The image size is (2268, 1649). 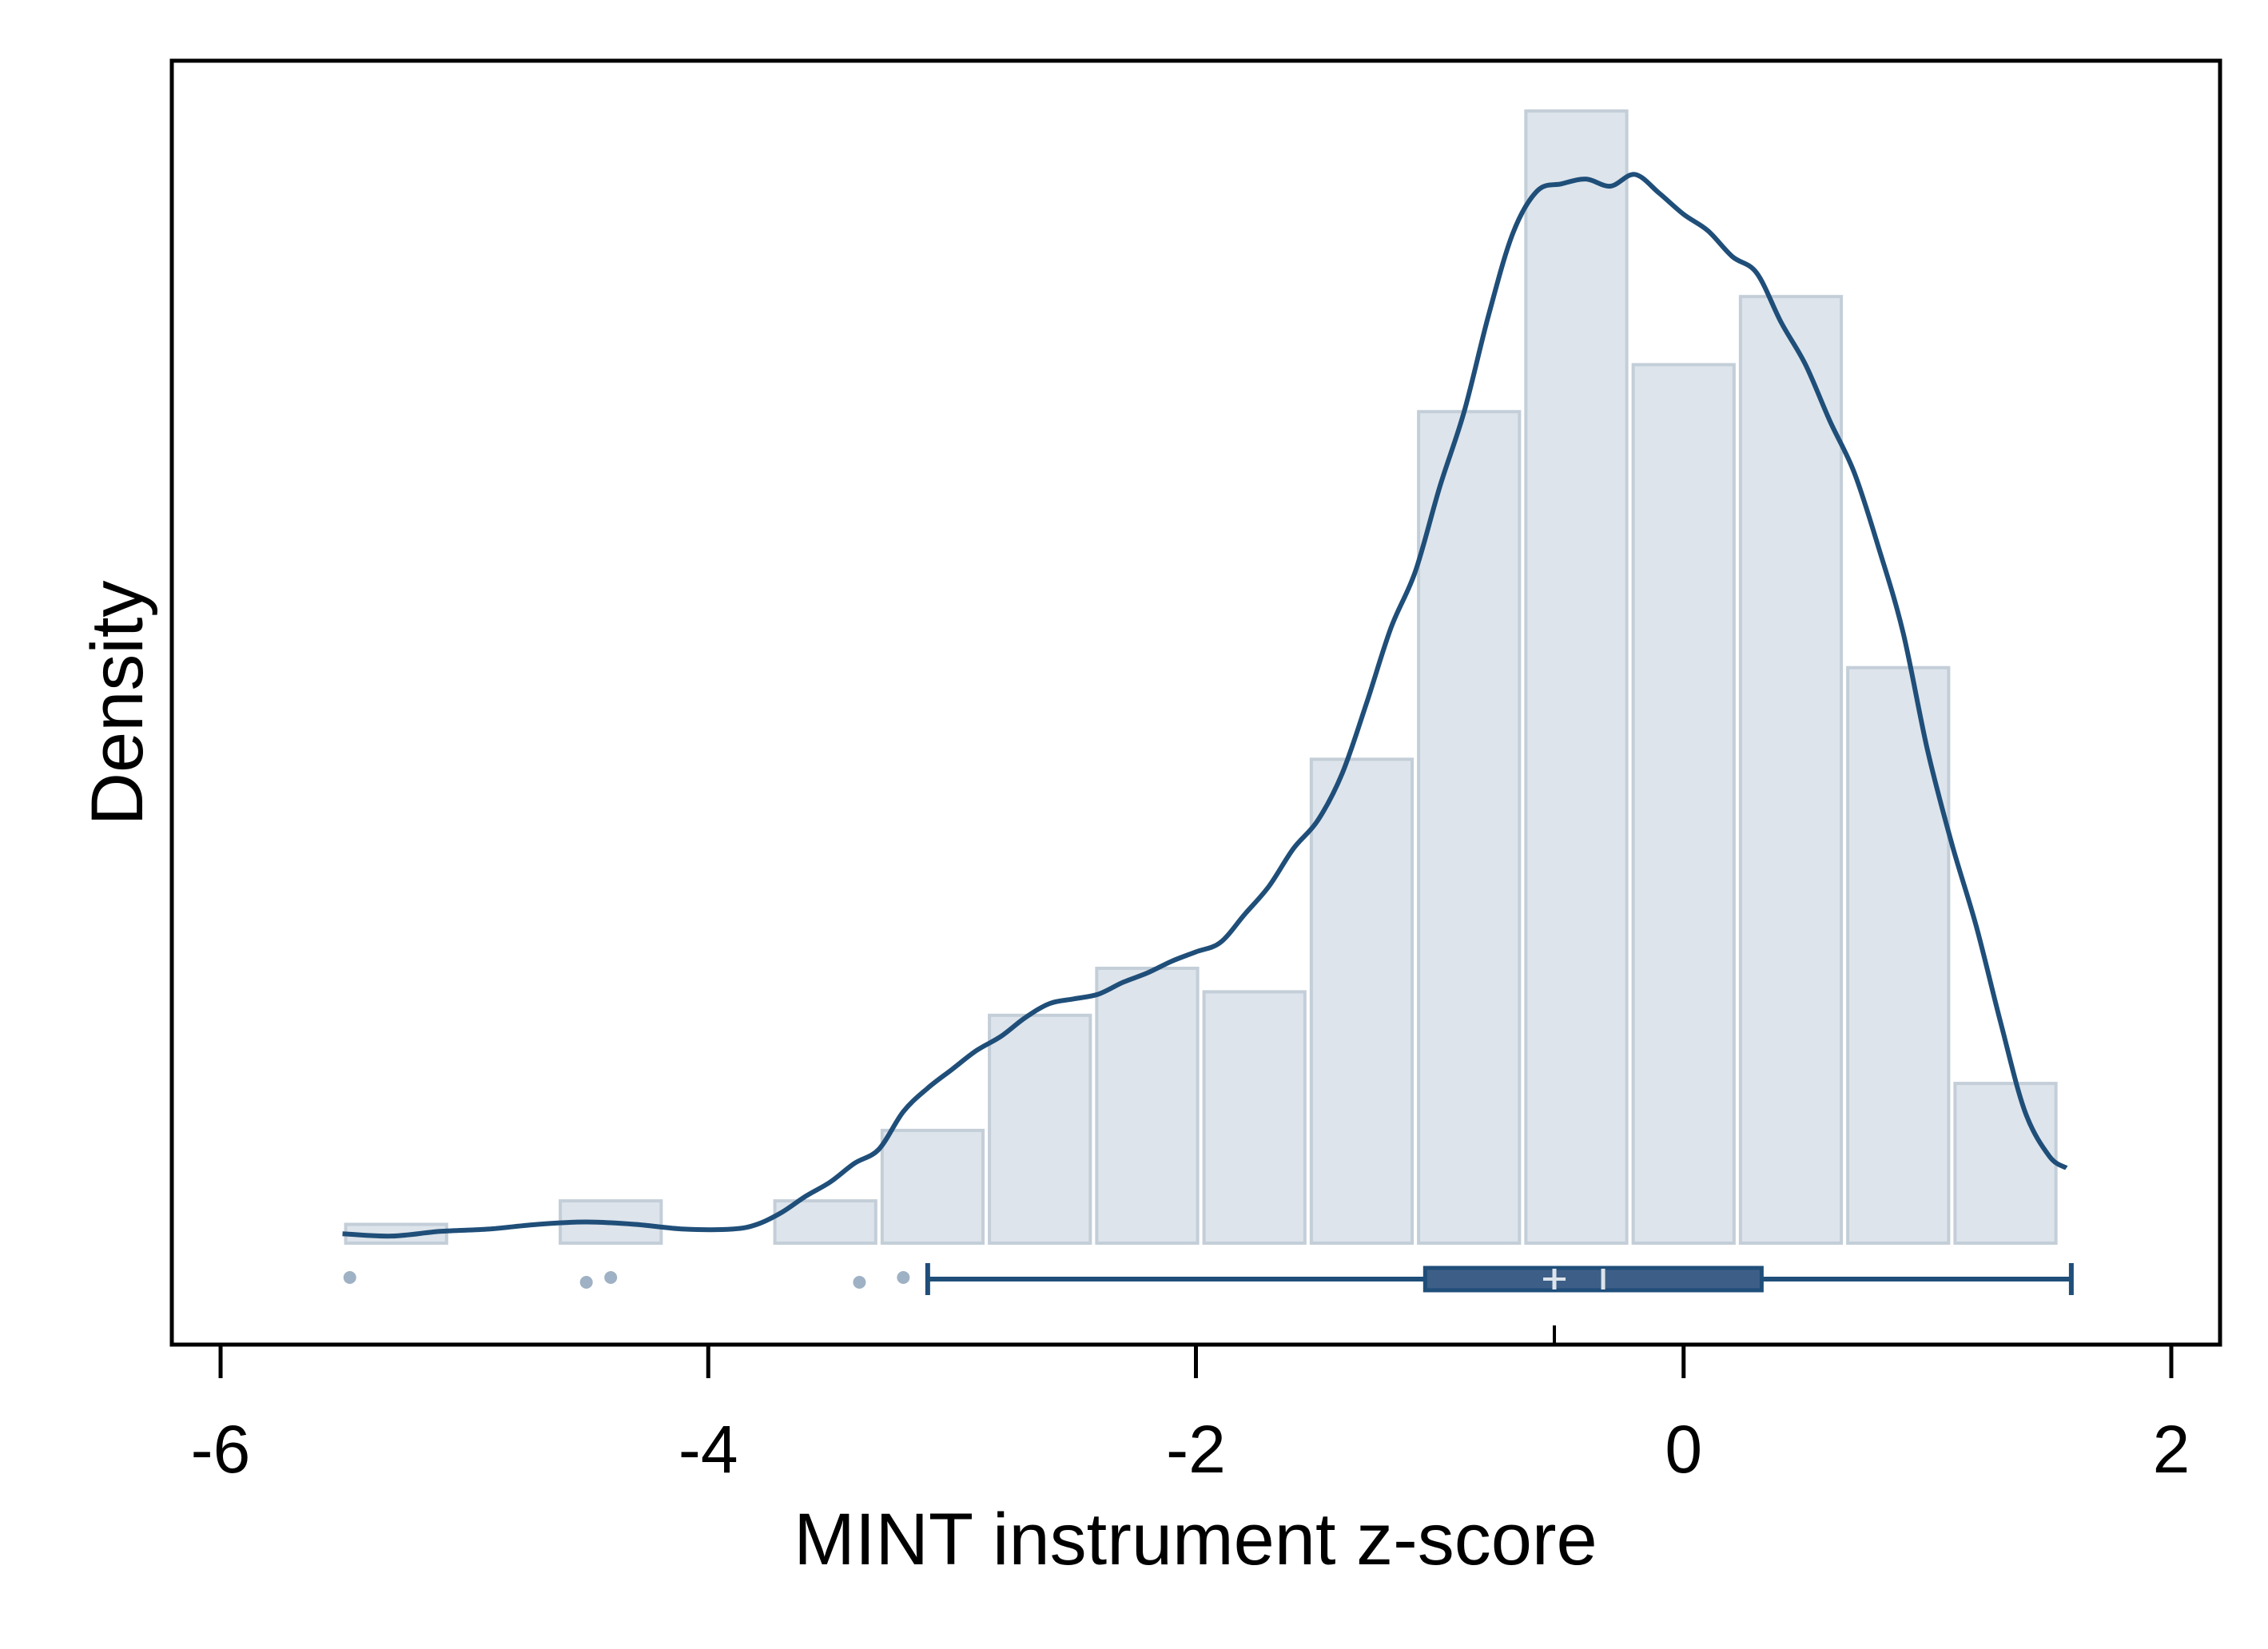 I want to click on x-tick-label-0: -6, so click(x=221, y=1449).